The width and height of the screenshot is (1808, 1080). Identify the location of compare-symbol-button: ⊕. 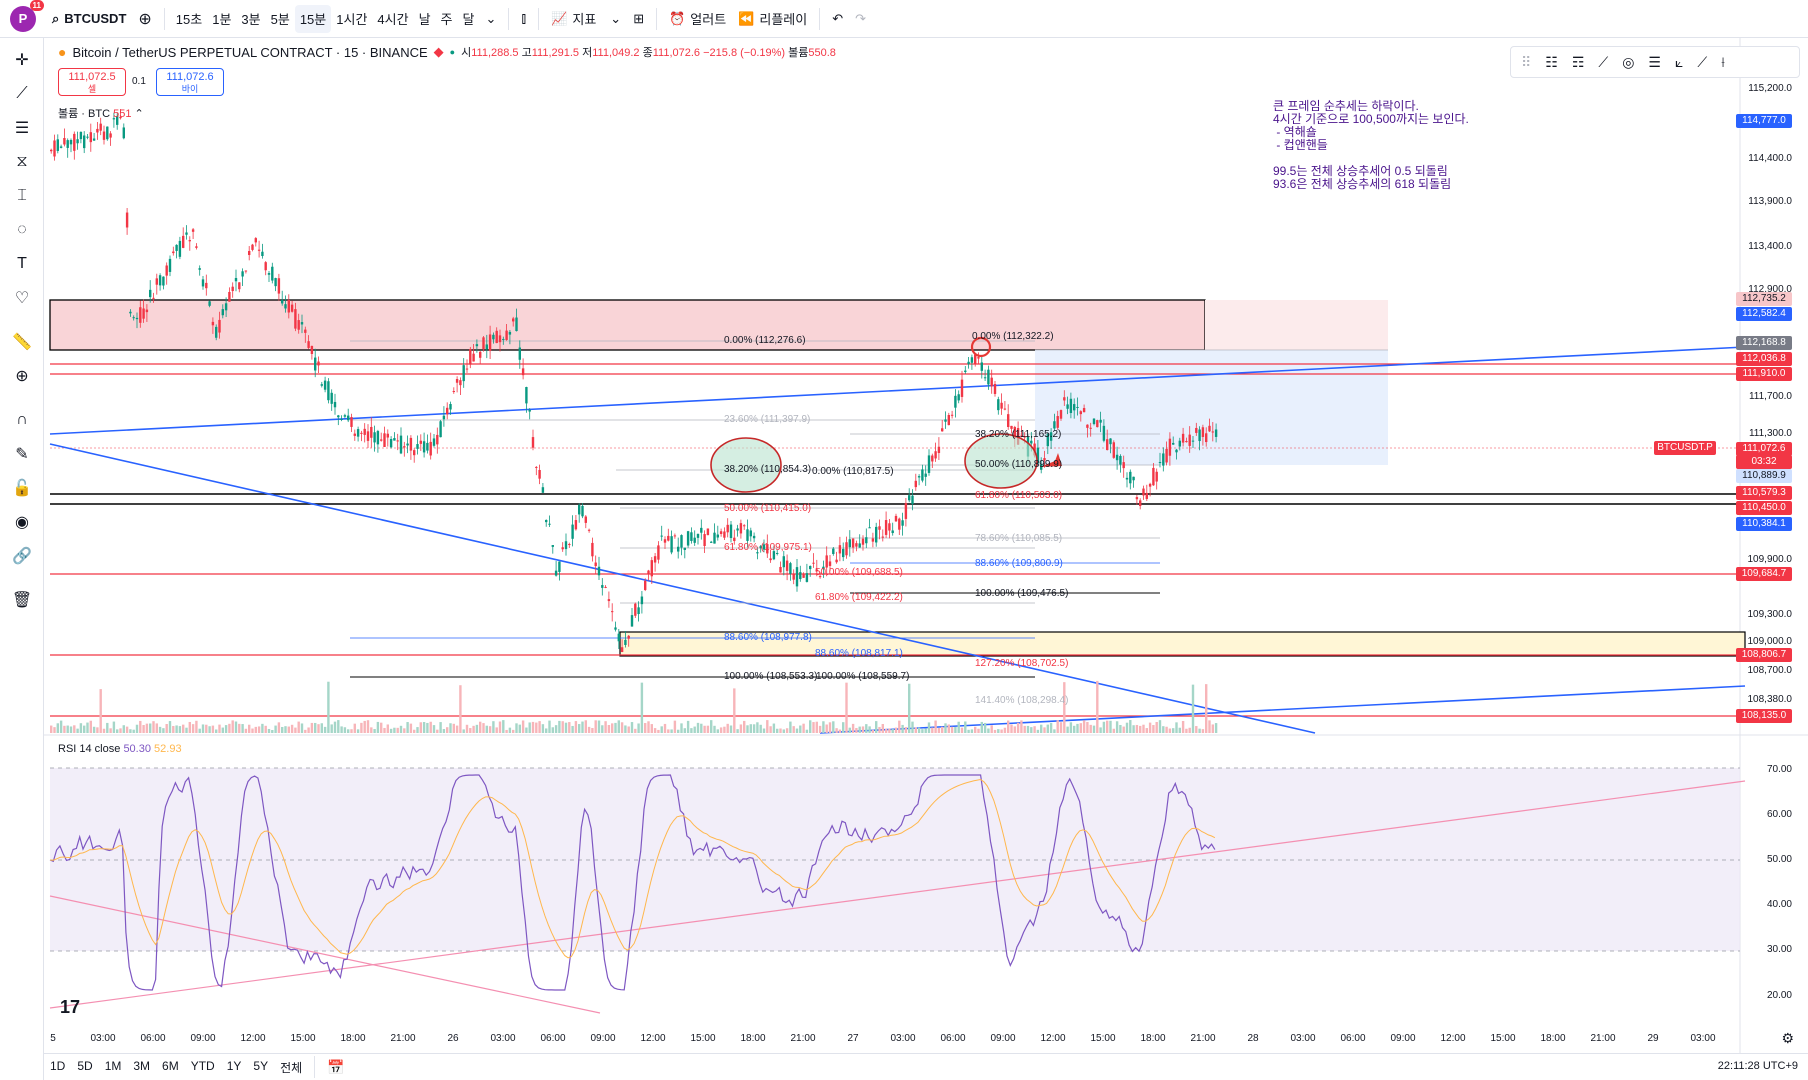
(144, 19).